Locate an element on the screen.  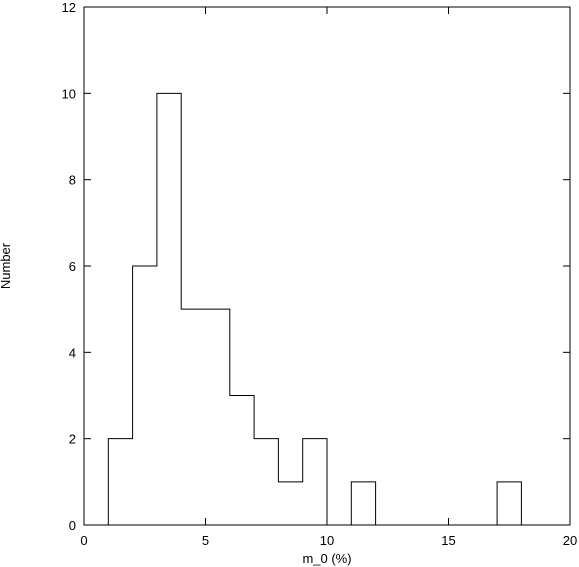
y-tick-label: 4 is located at coordinates (72, 352).